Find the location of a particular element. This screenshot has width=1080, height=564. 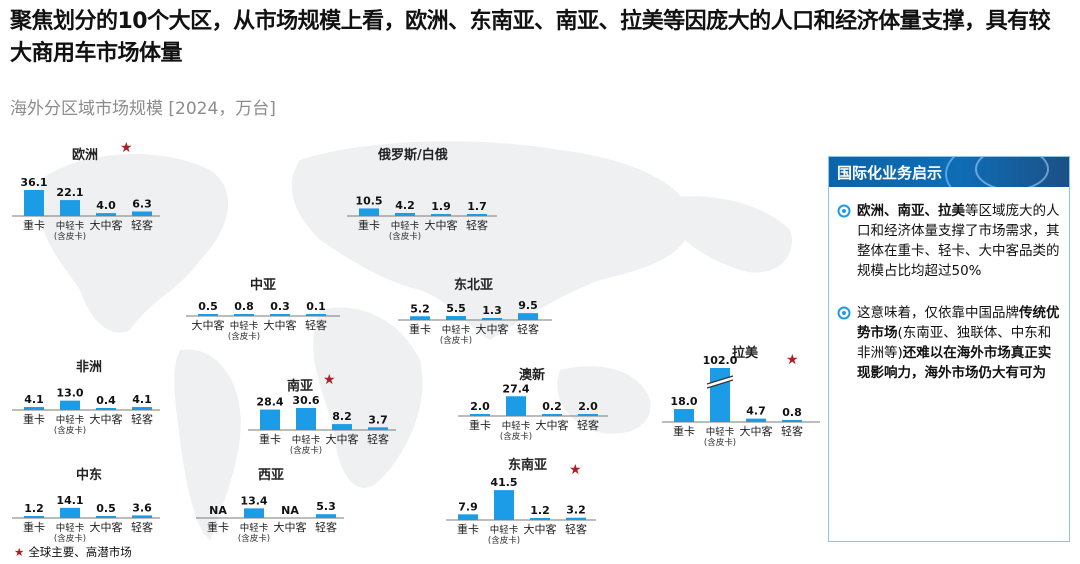

data-label: 1.7 is located at coordinates (477, 206).